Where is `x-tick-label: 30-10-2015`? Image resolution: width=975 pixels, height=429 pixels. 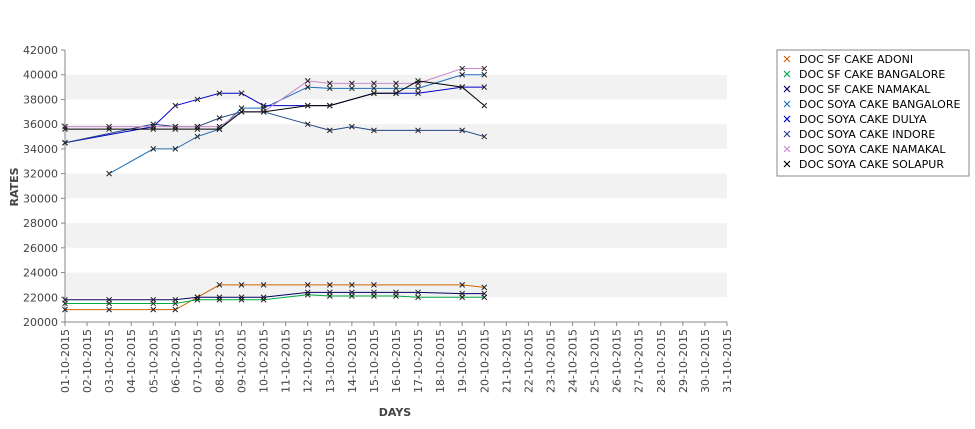
x-tick-label: 30-10-2015 is located at coordinates (705, 361).